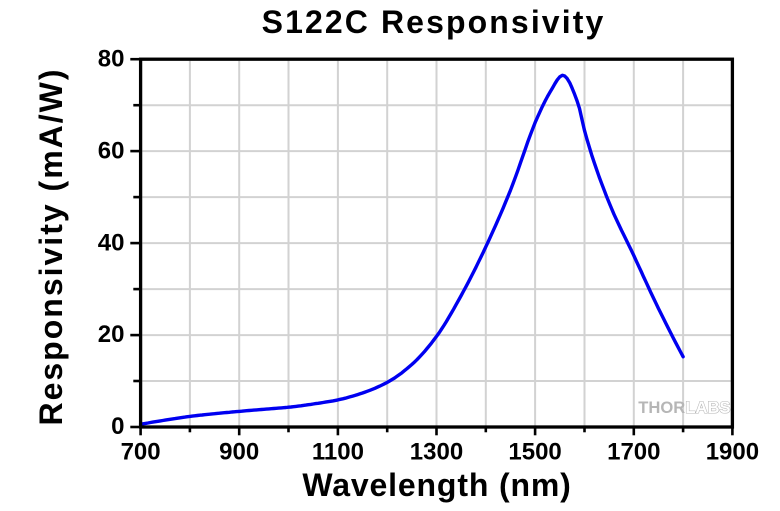 The height and width of the screenshot is (511, 780). I want to click on svg-text: 700, so click(141, 452).